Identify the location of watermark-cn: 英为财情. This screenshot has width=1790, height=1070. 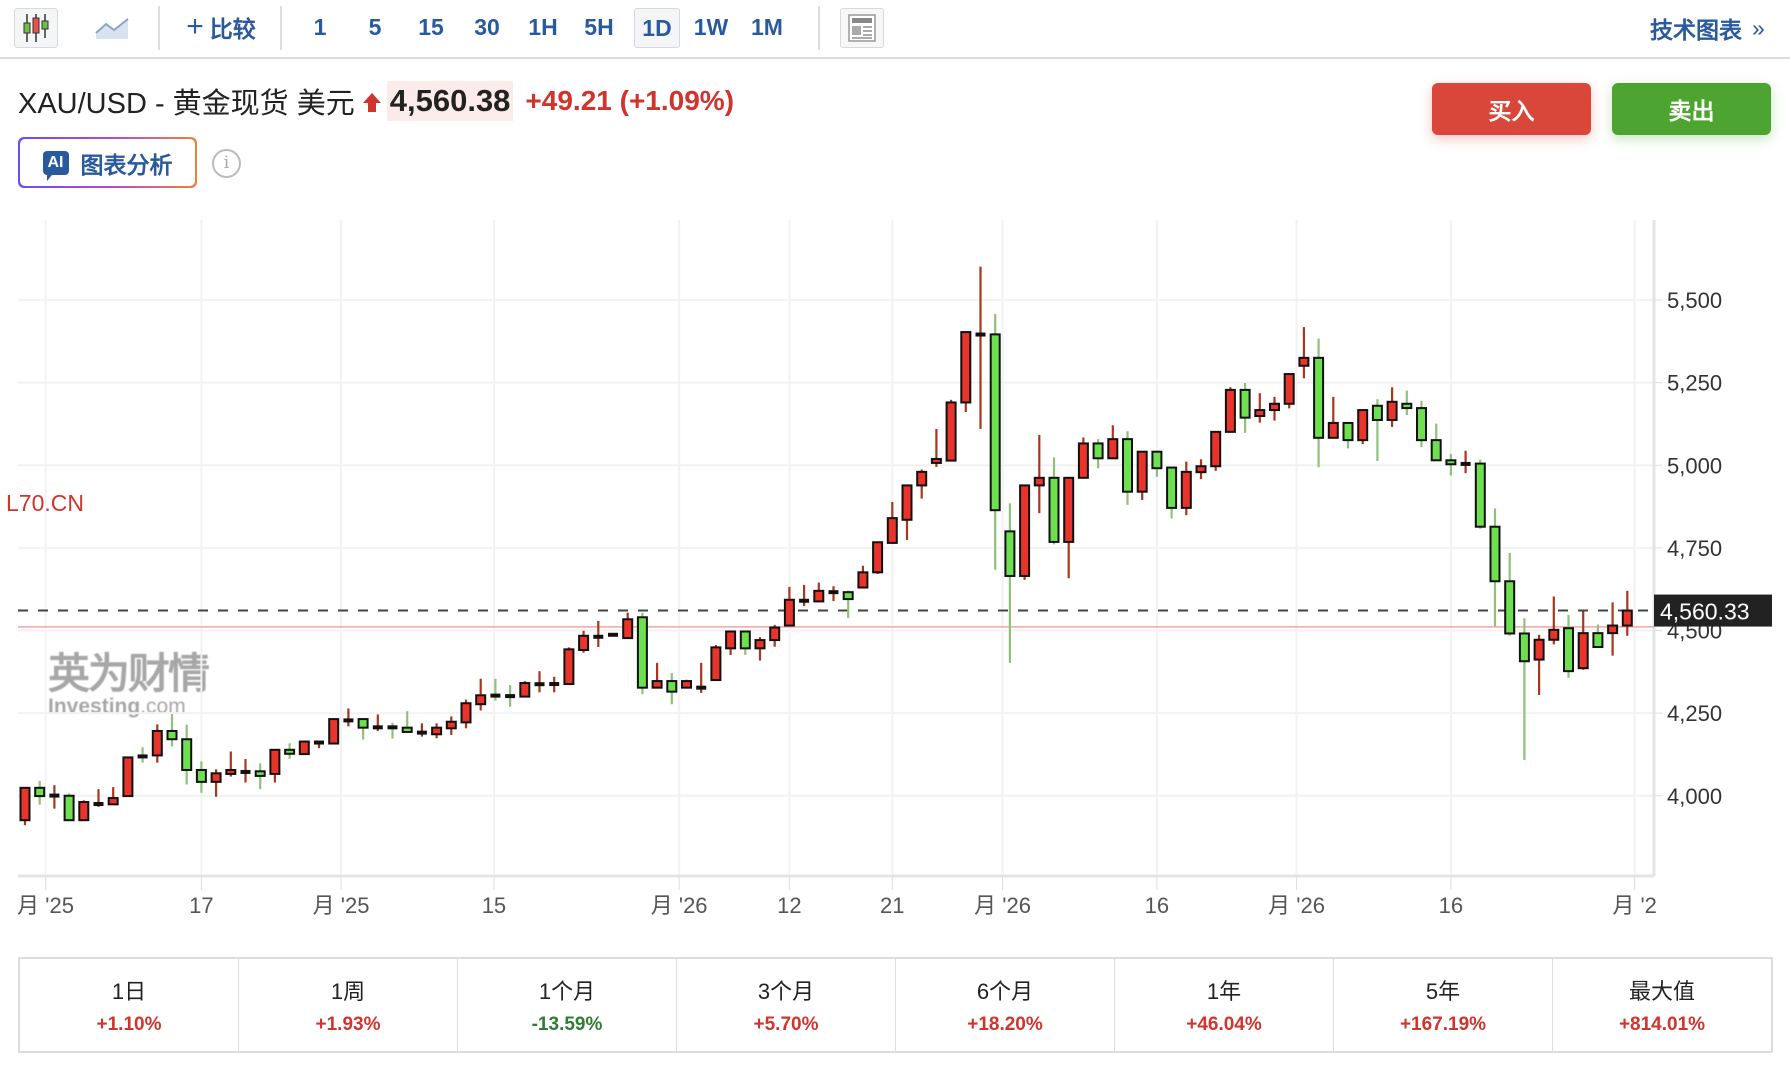
(129, 673).